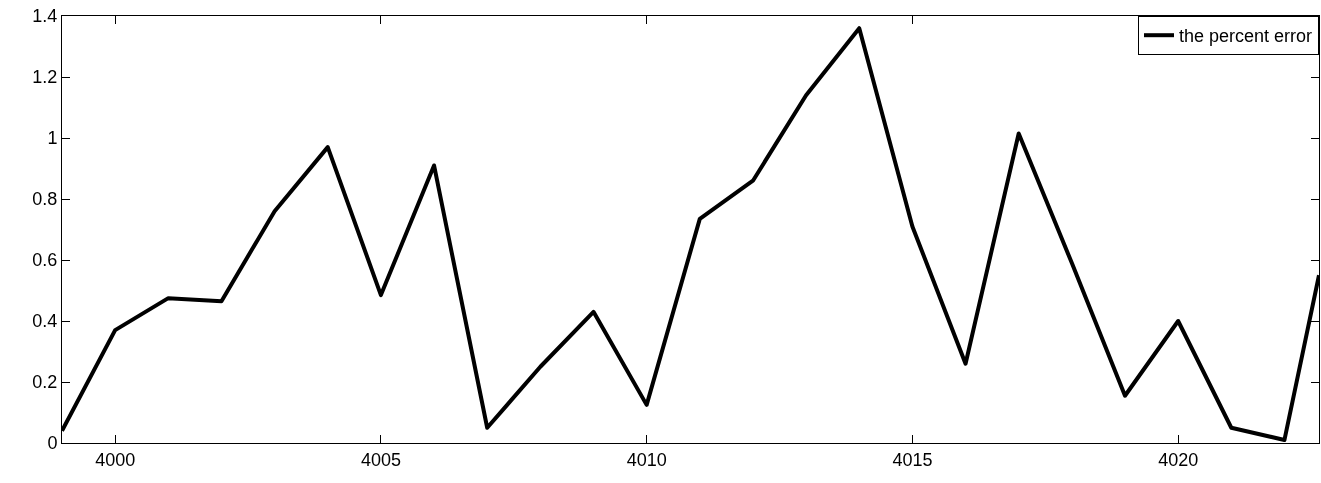 The image size is (1321, 483). I want to click on y-tick-label: 0.4, so click(45, 321).